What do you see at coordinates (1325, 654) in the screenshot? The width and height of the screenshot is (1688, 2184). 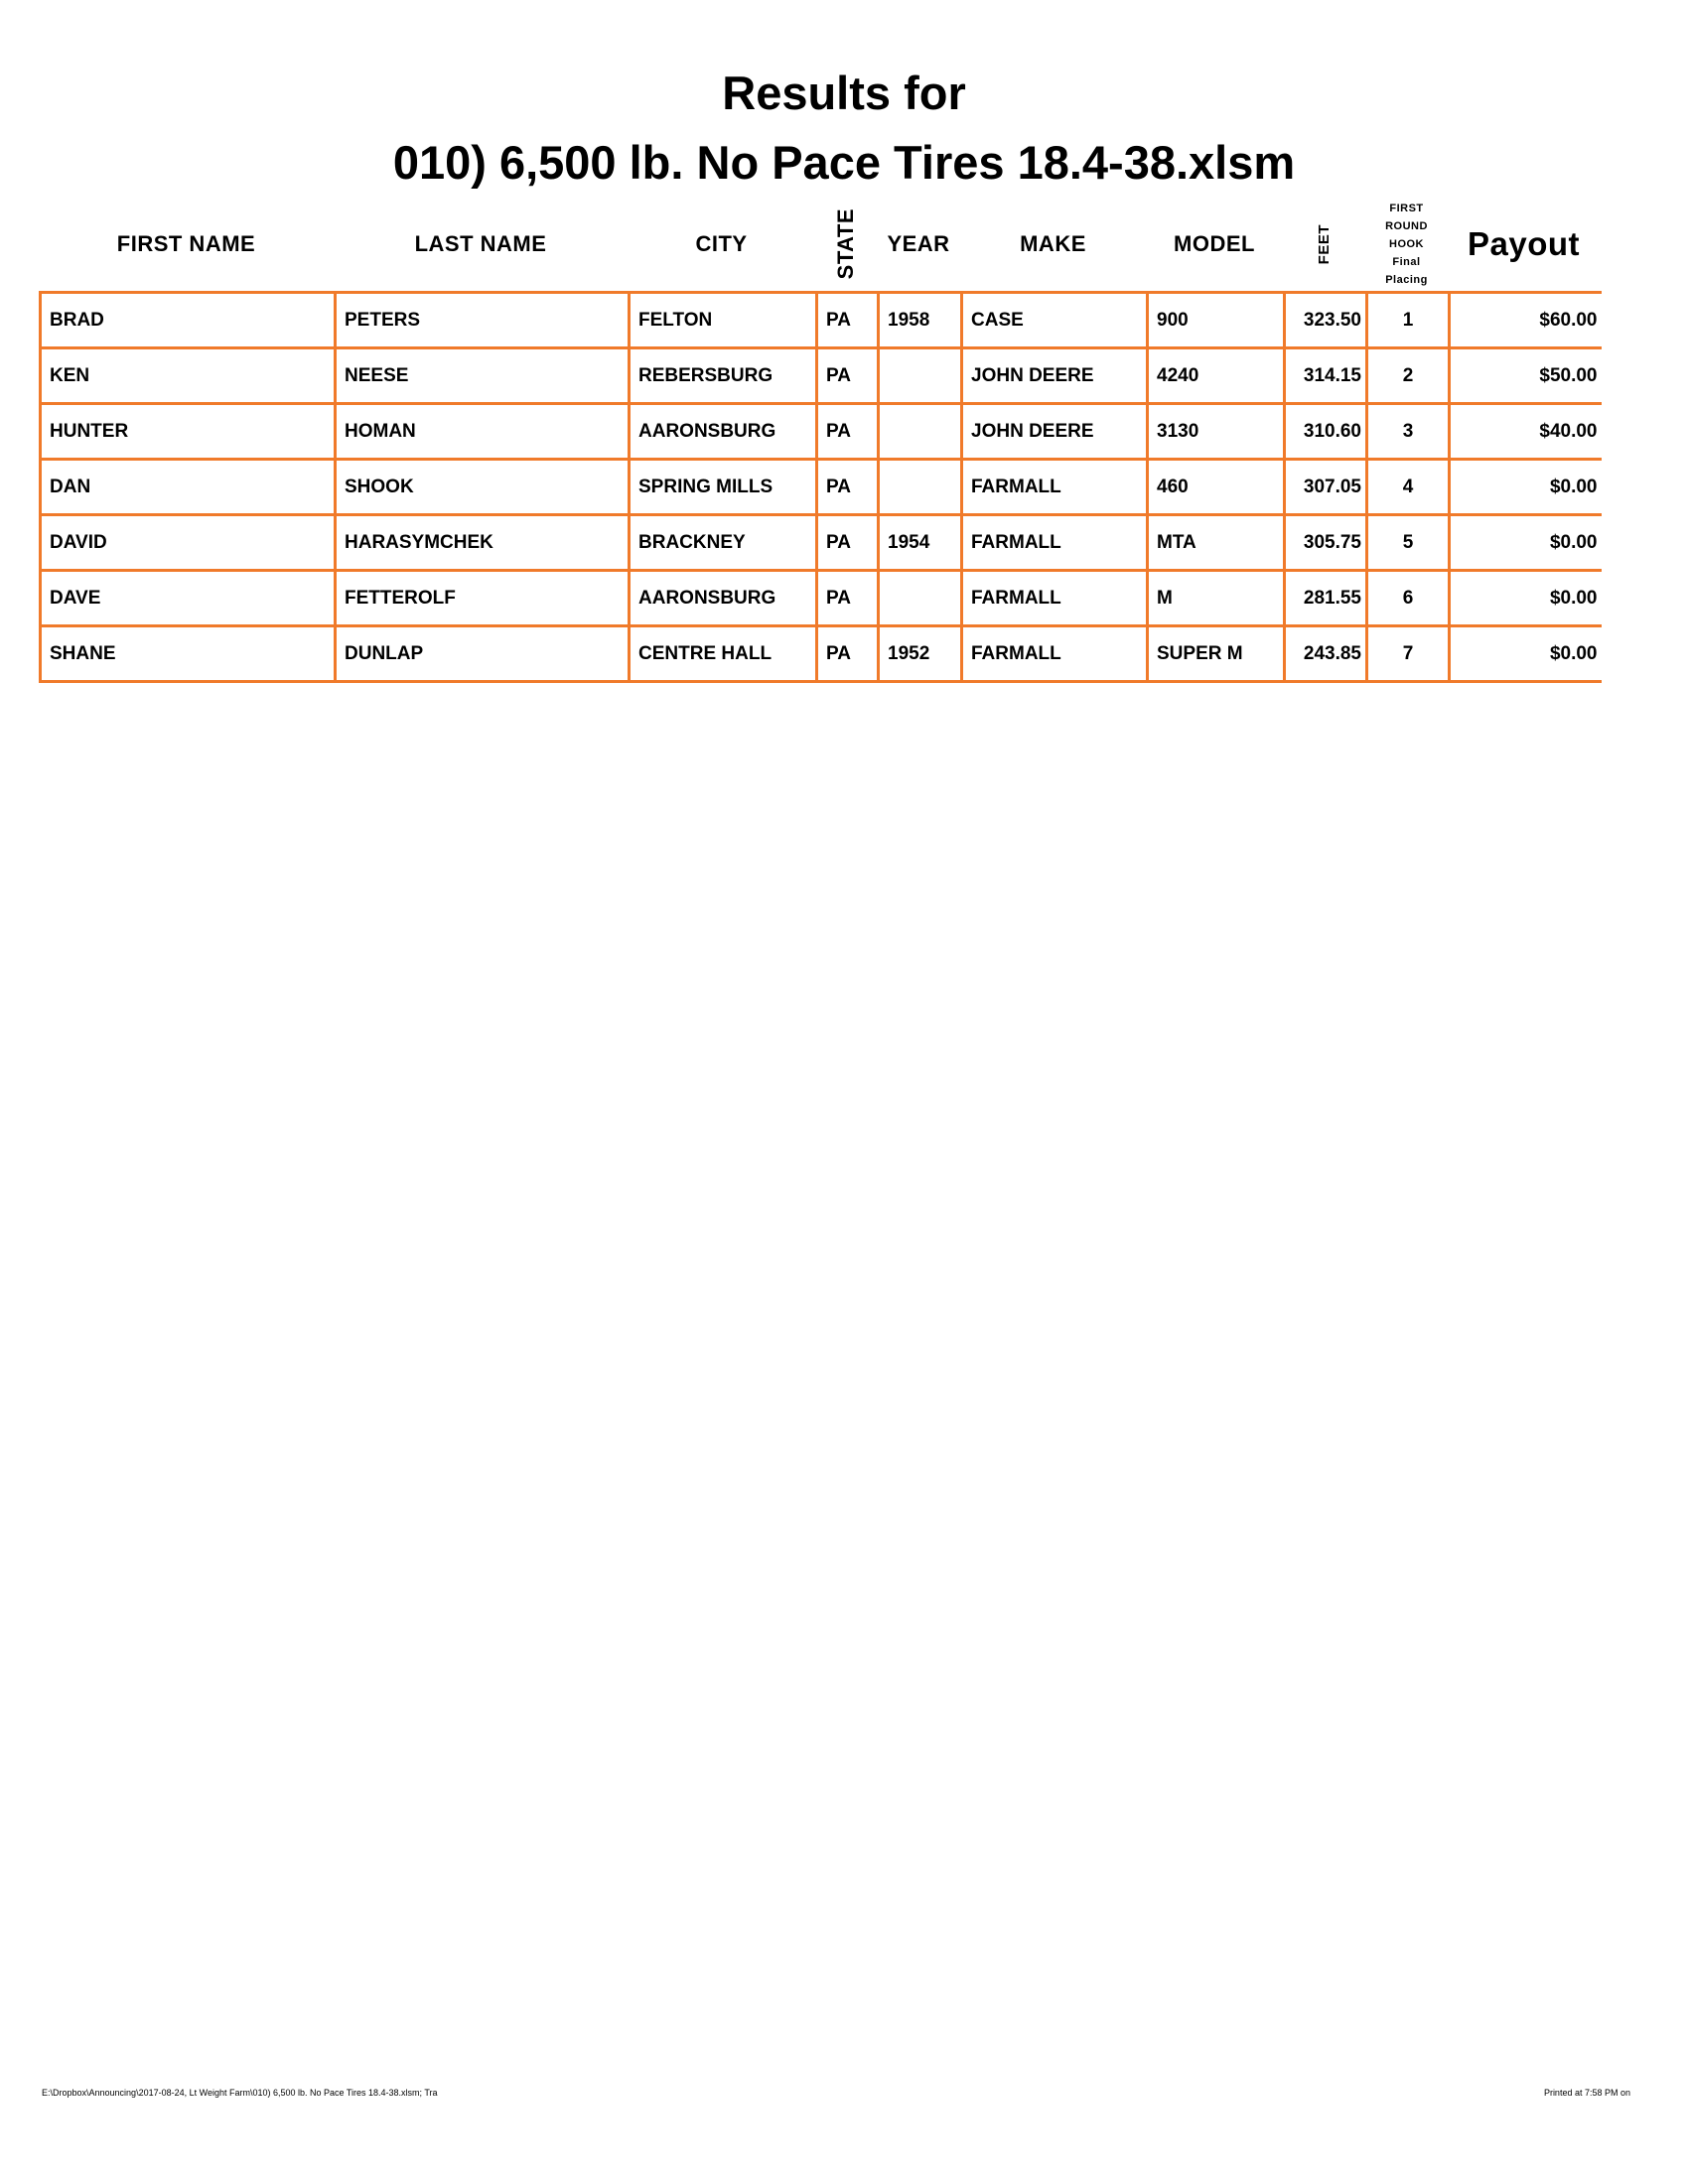 I see `cell-feet: 243.85` at bounding box center [1325, 654].